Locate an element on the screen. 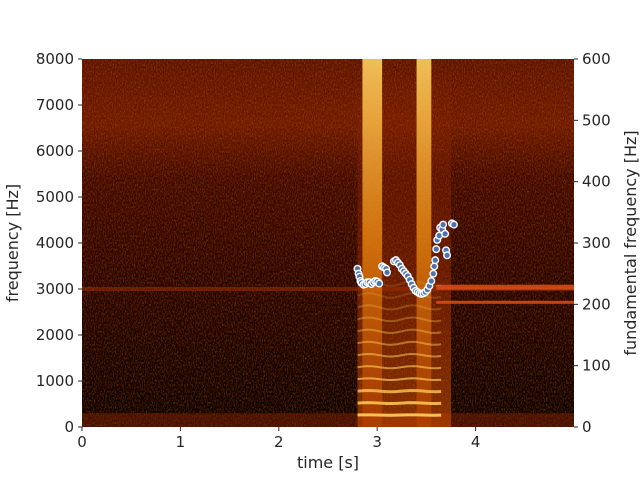  y-tick-label: 0 is located at coordinates (69, 427).